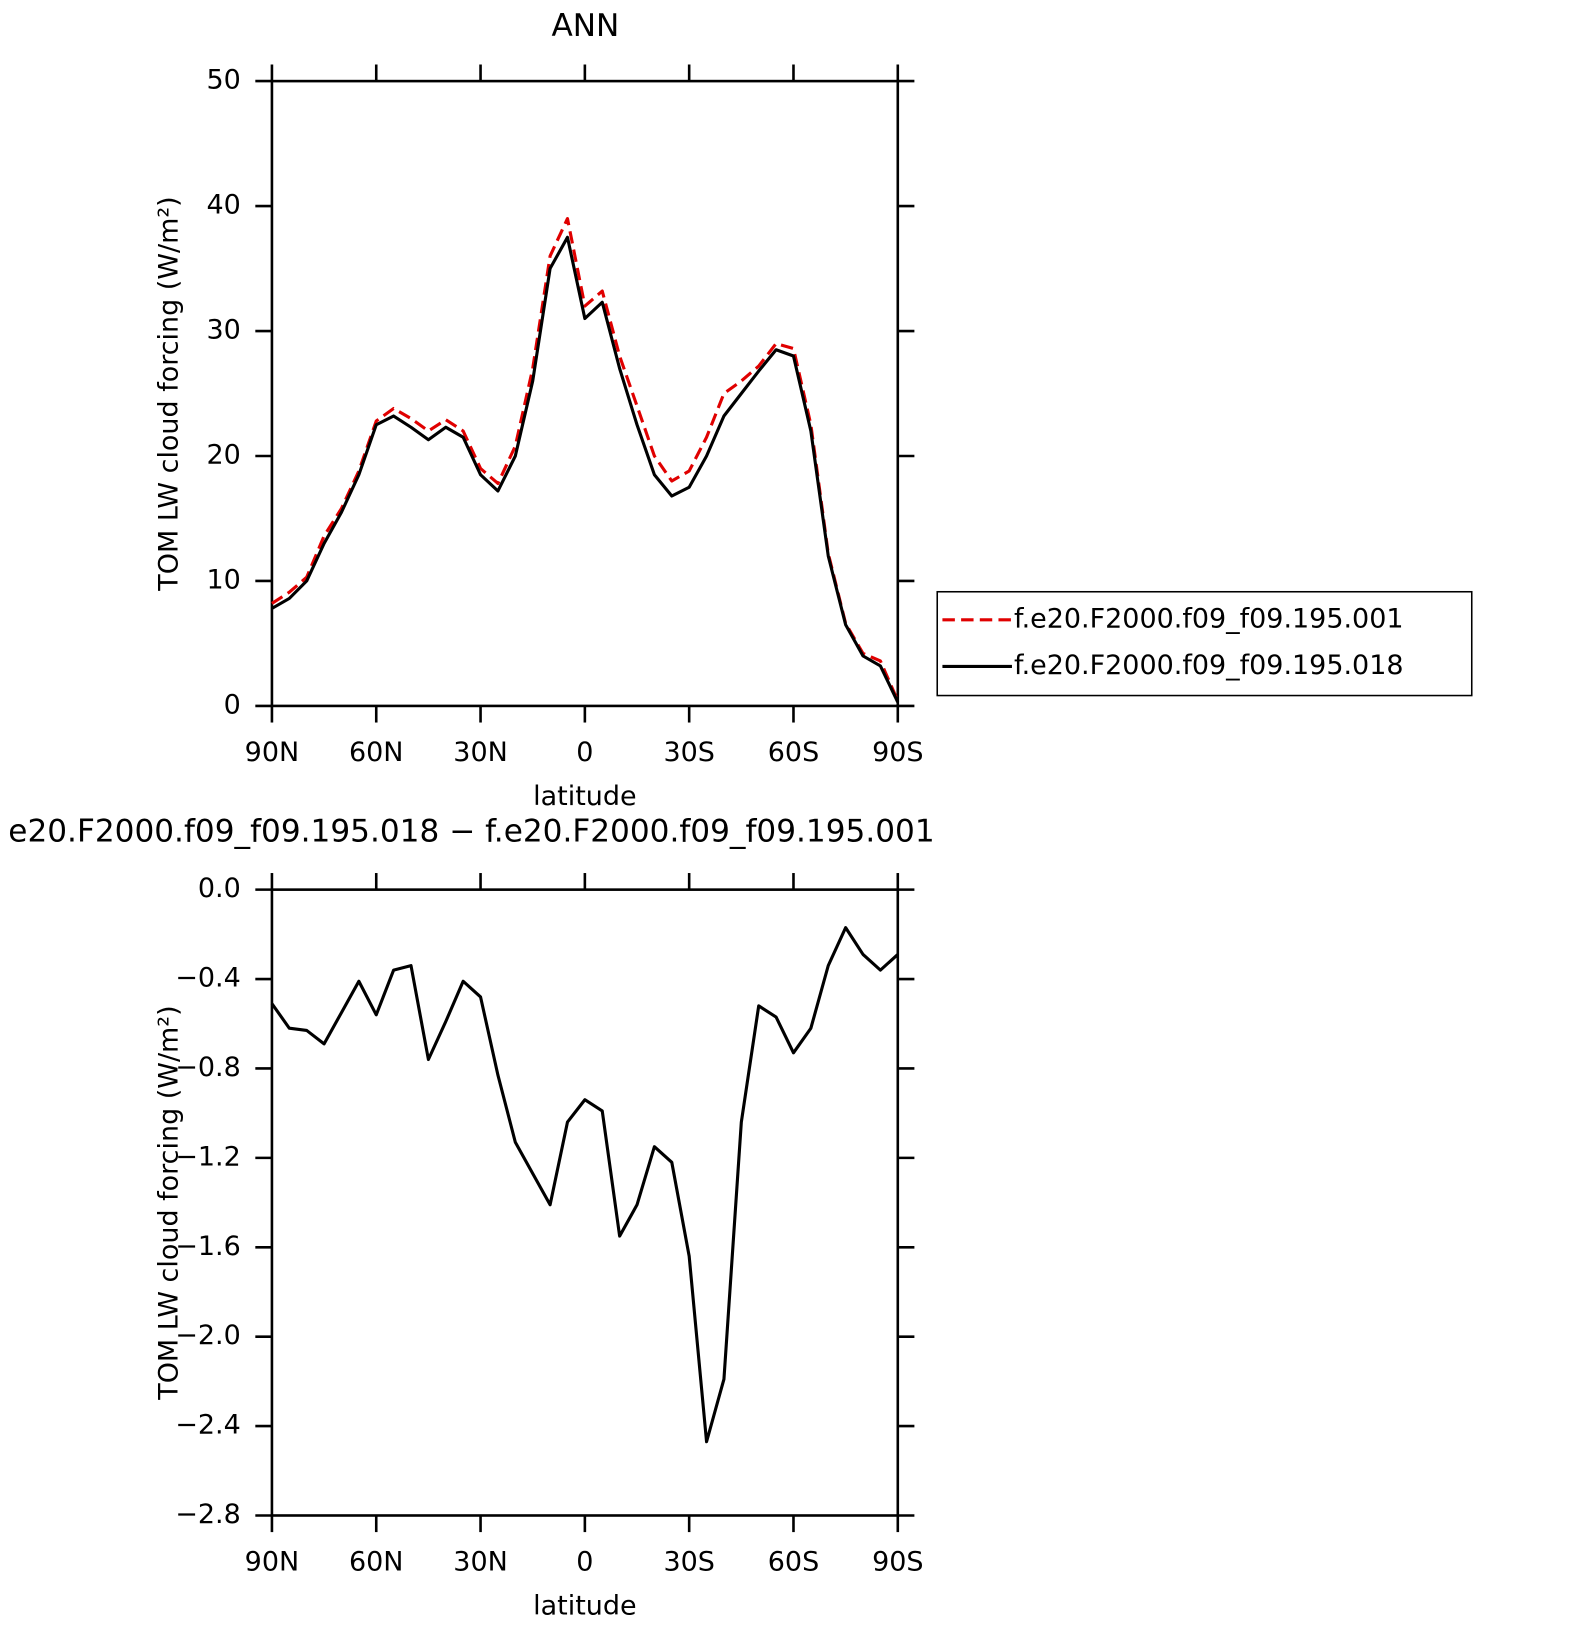  Describe the element at coordinates (1209, 618) in the screenshot. I see `legend-label: f.e20.F2000.f09_f09.195.001` at that location.